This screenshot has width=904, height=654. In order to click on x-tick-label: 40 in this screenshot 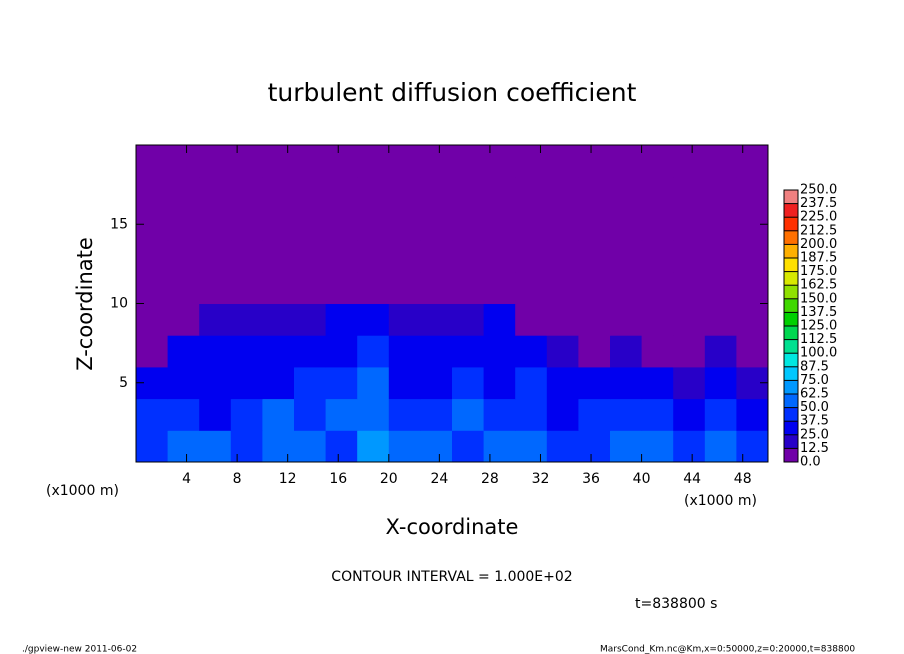, I will do `click(642, 479)`.